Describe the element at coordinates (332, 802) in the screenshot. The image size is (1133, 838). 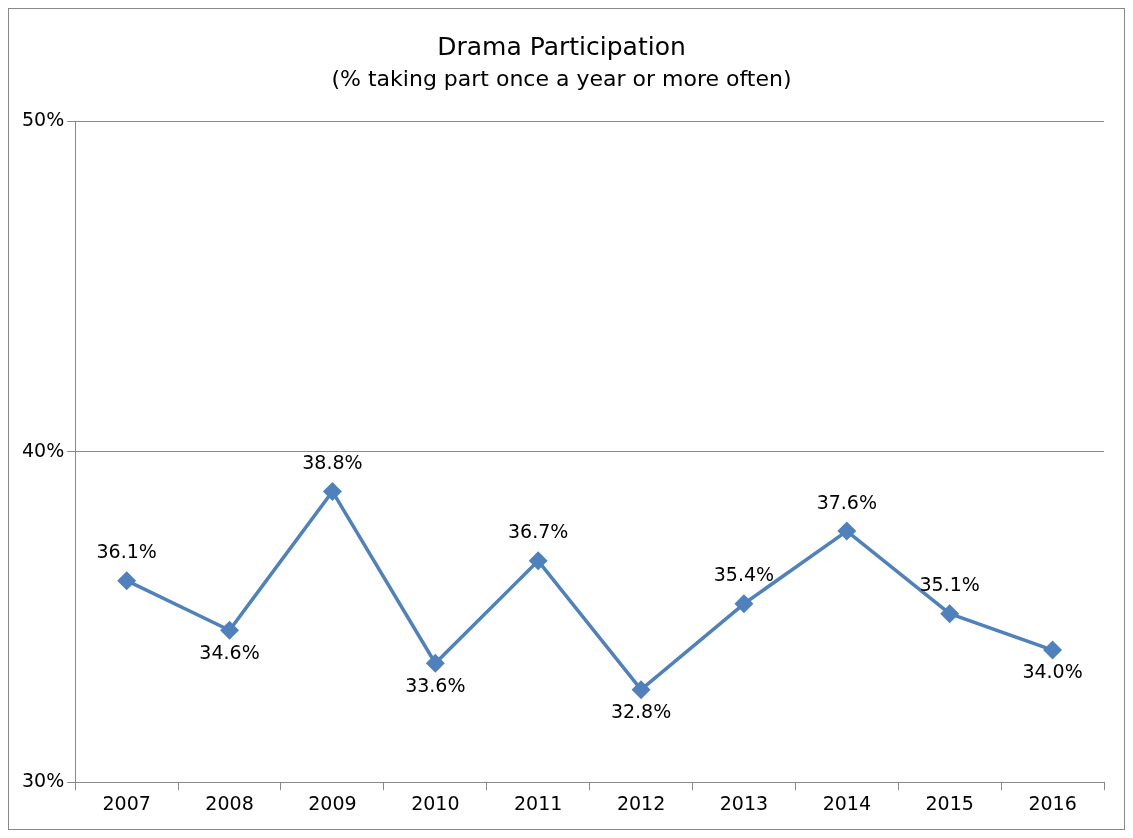
I see `x-tick-label: 2009` at that location.